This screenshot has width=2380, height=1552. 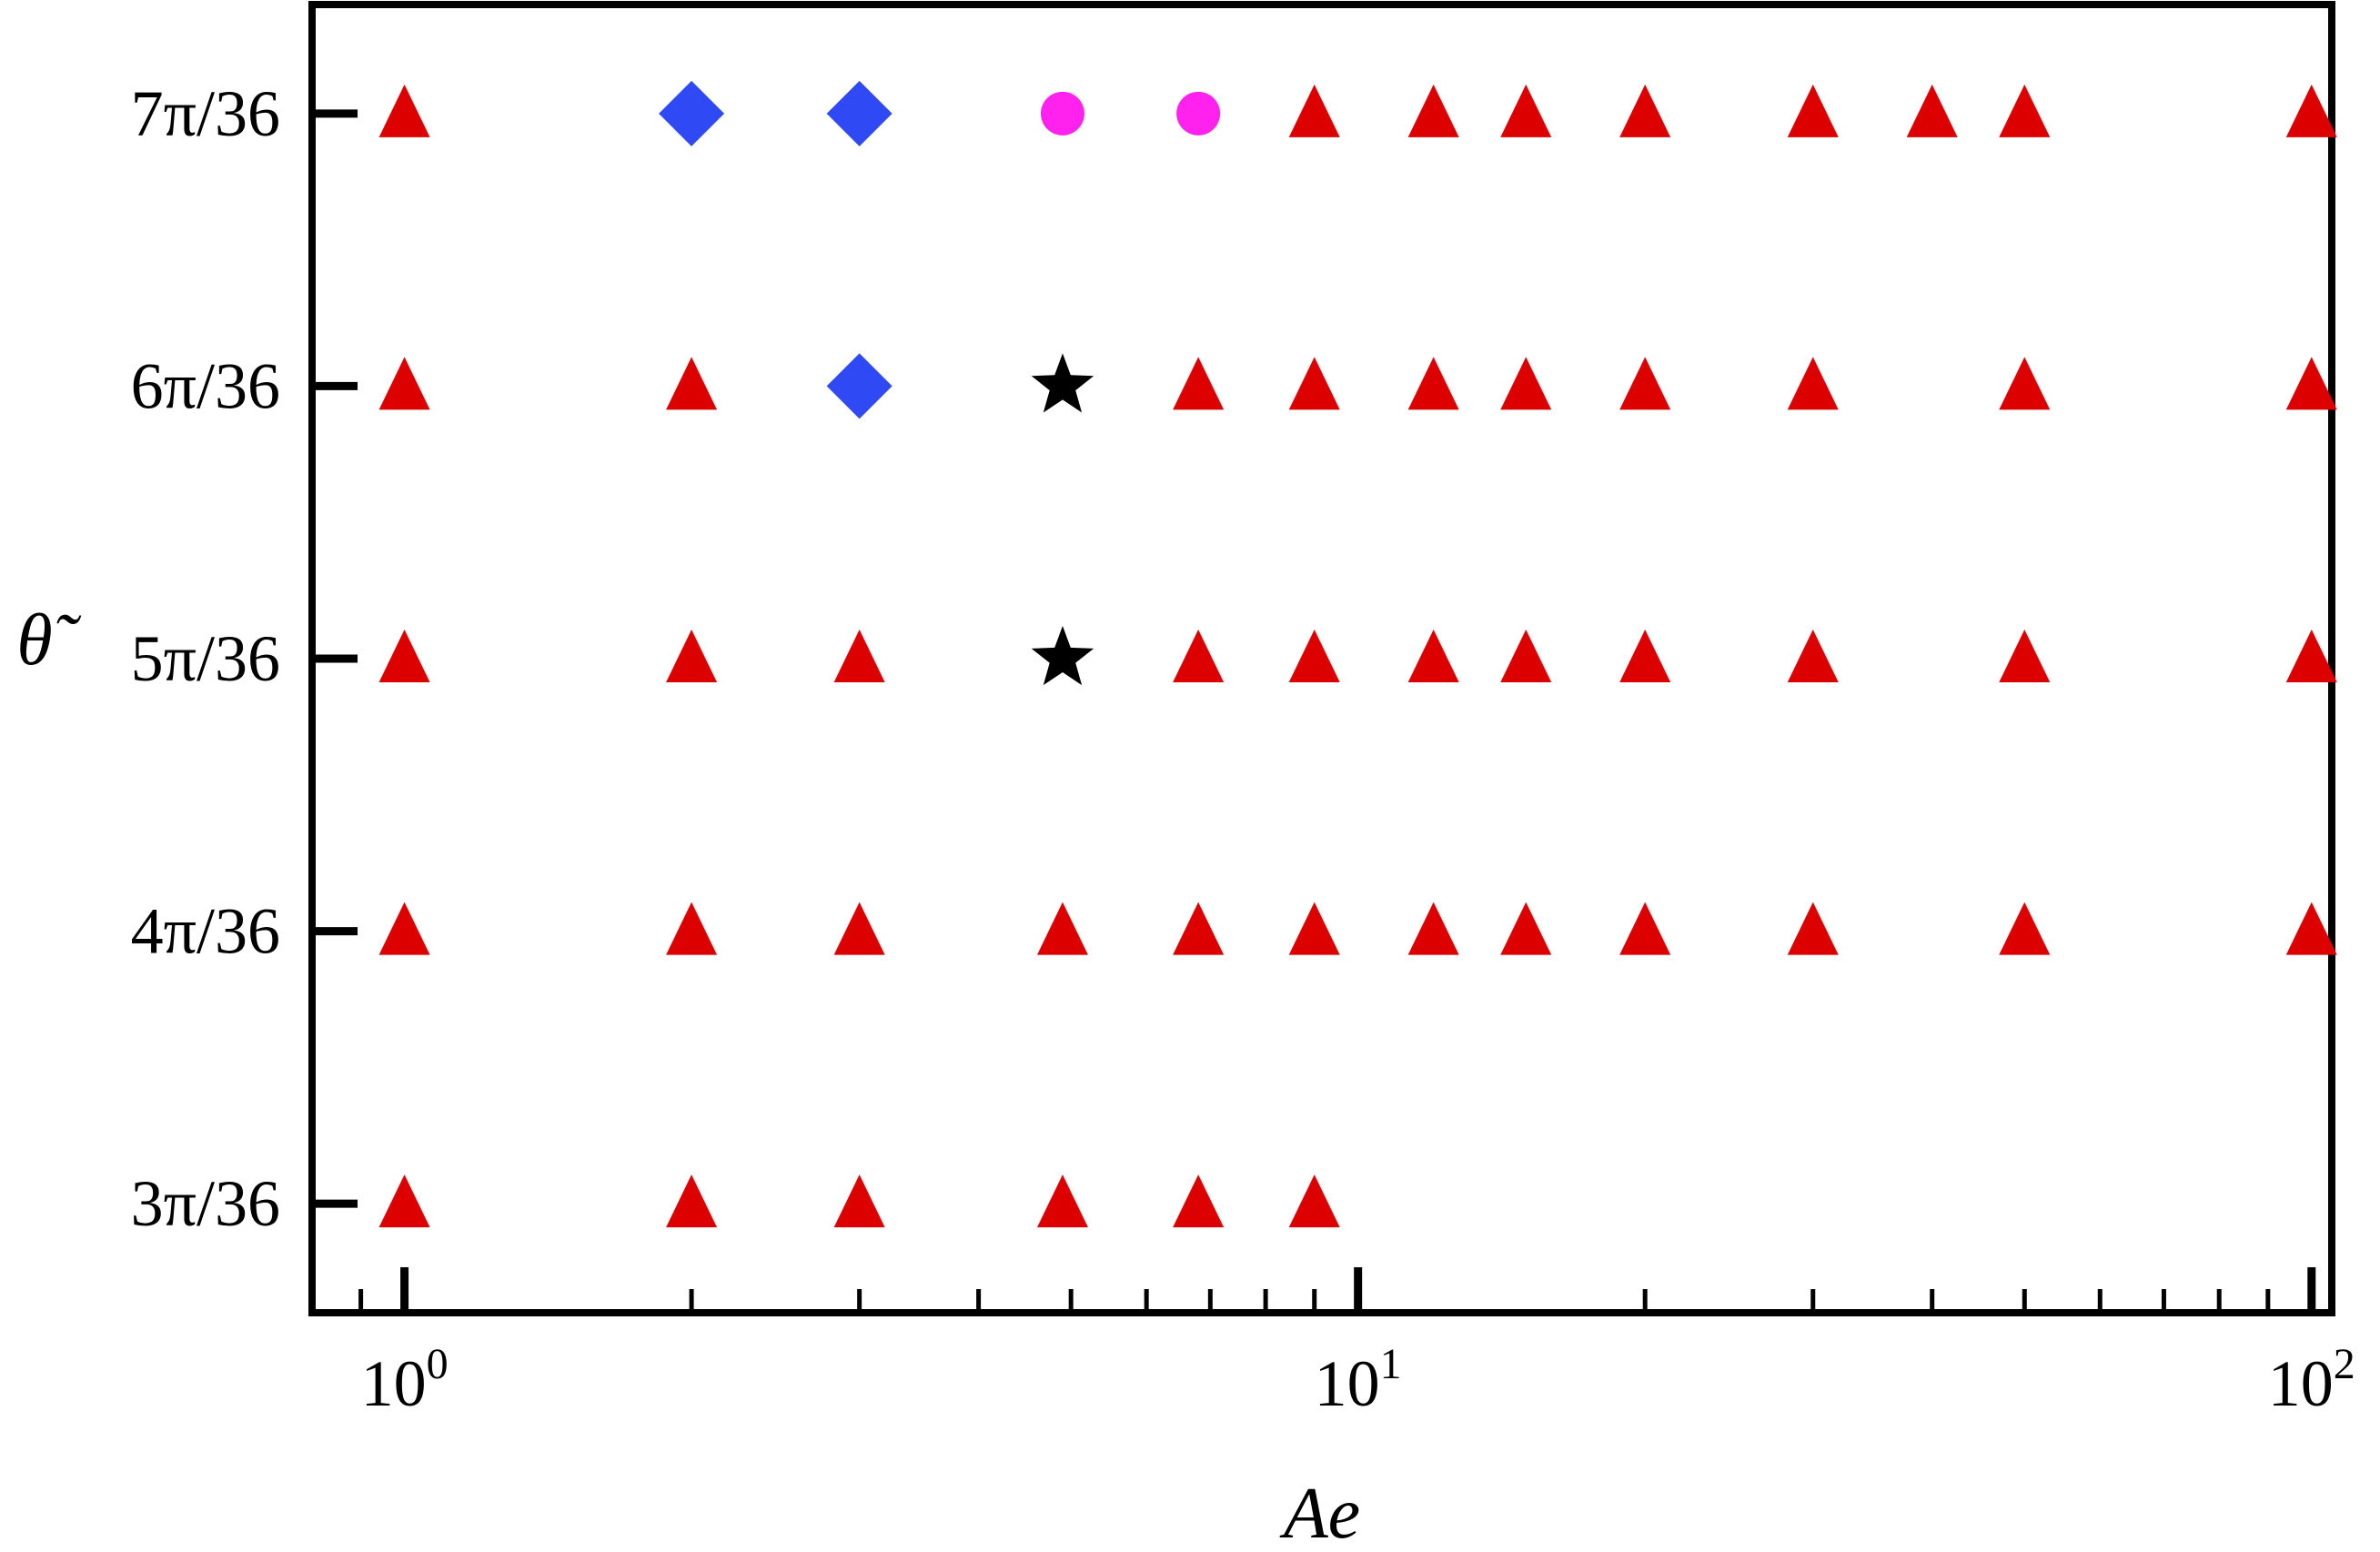 What do you see at coordinates (1358, 1380) in the screenshot?
I see `x-tick-label: 10¹` at bounding box center [1358, 1380].